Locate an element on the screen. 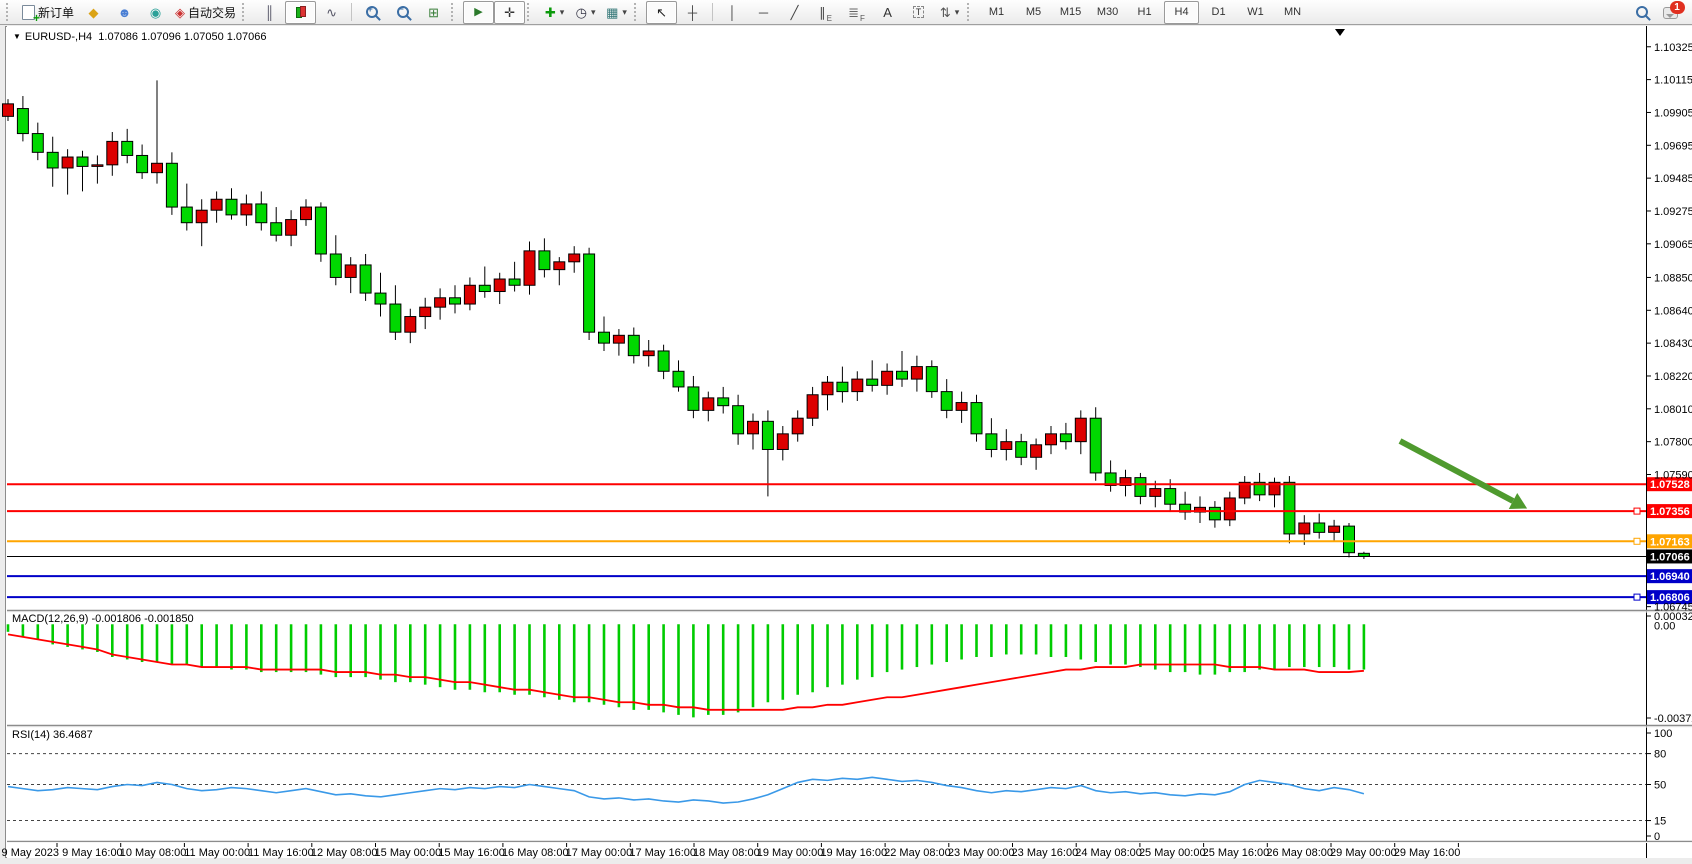  chart-dropdown-icon: ▼ is located at coordinates (17, 36).